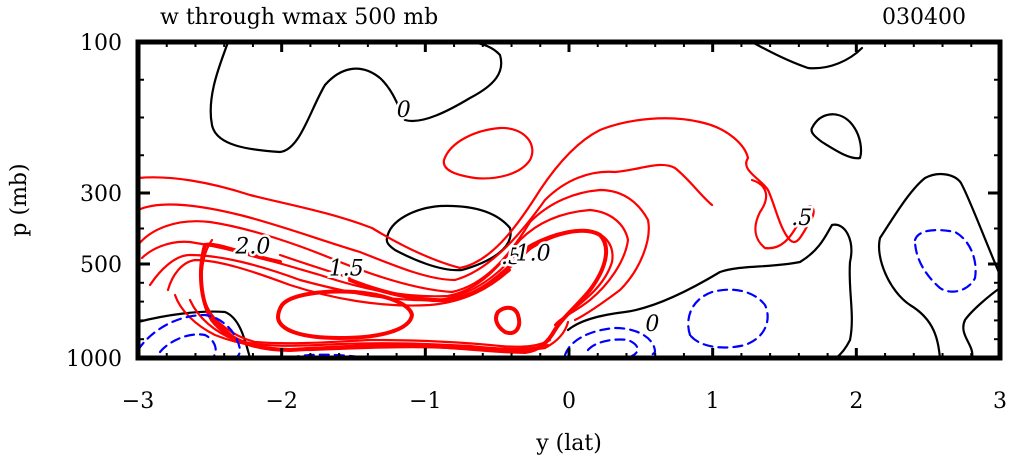  I want to click on main-updraft-thick, so click(404, 291).